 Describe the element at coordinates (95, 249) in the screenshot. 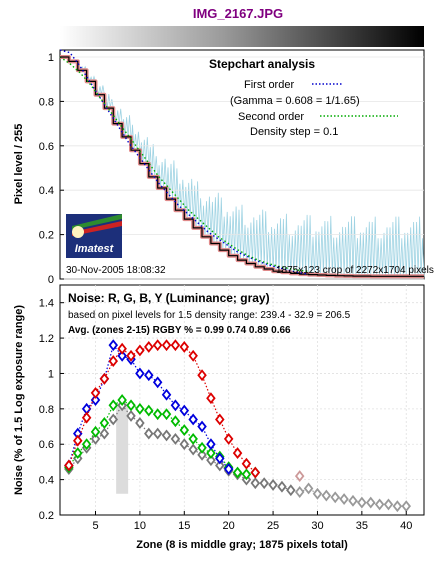

I see `logo-text: Imatest` at that location.